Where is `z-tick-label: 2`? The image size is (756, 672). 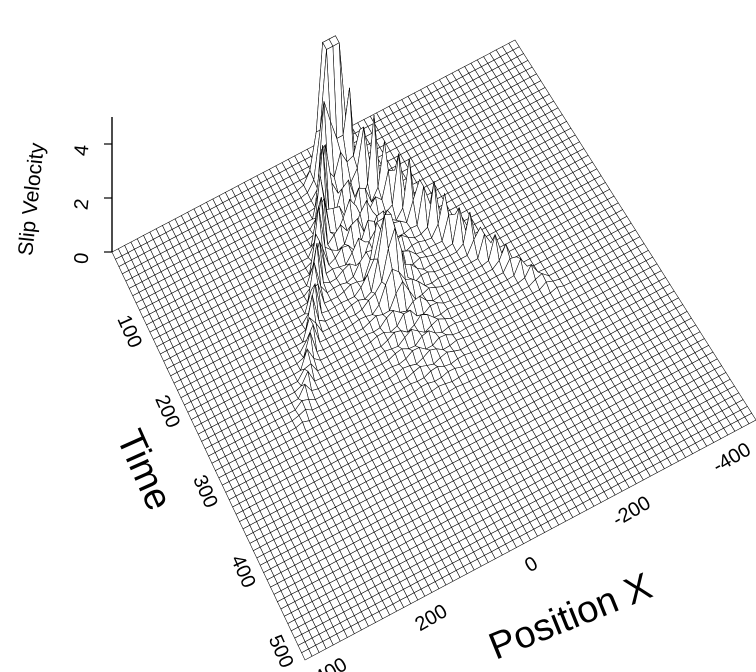 z-tick-label: 2 is located at coordinates (82, 204).